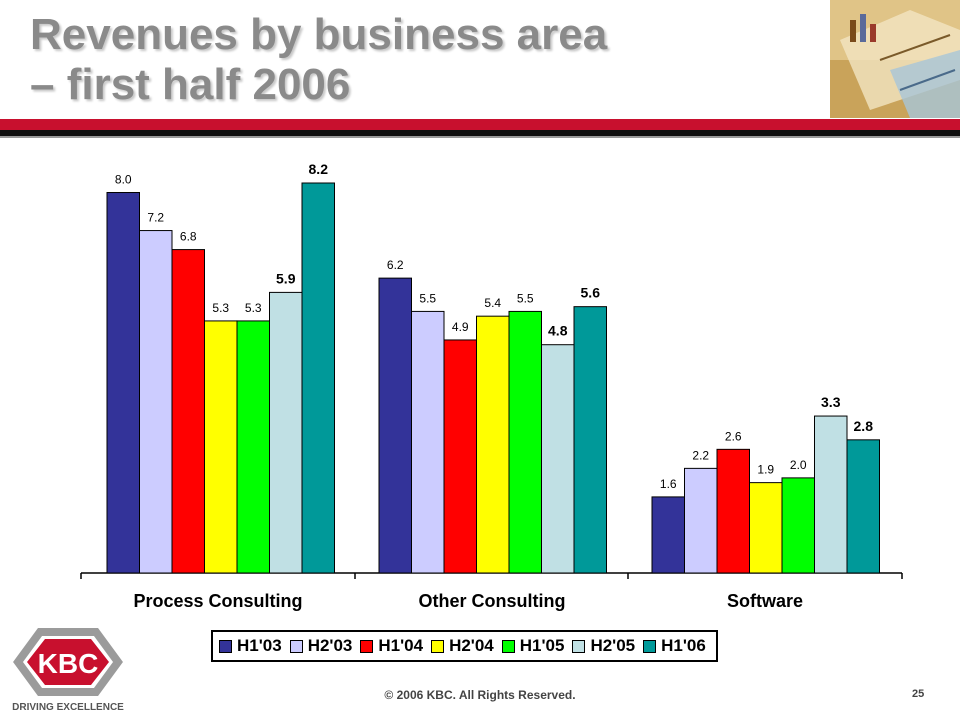  I want to click on data-label: 5.4, so click(492, 303).